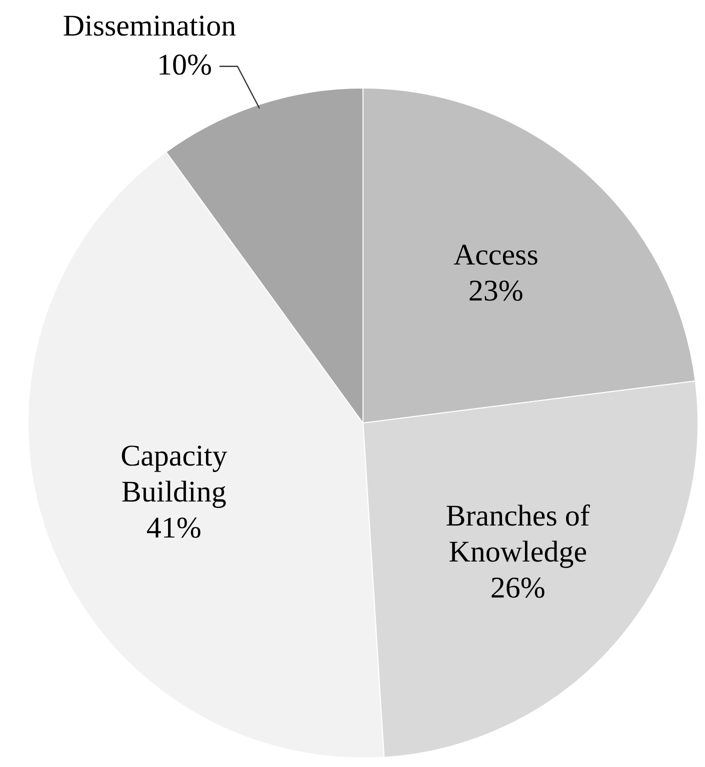 The width and height of the screenshot is (705, 767). I want to click on data-label: 10%, so click(184, 65).